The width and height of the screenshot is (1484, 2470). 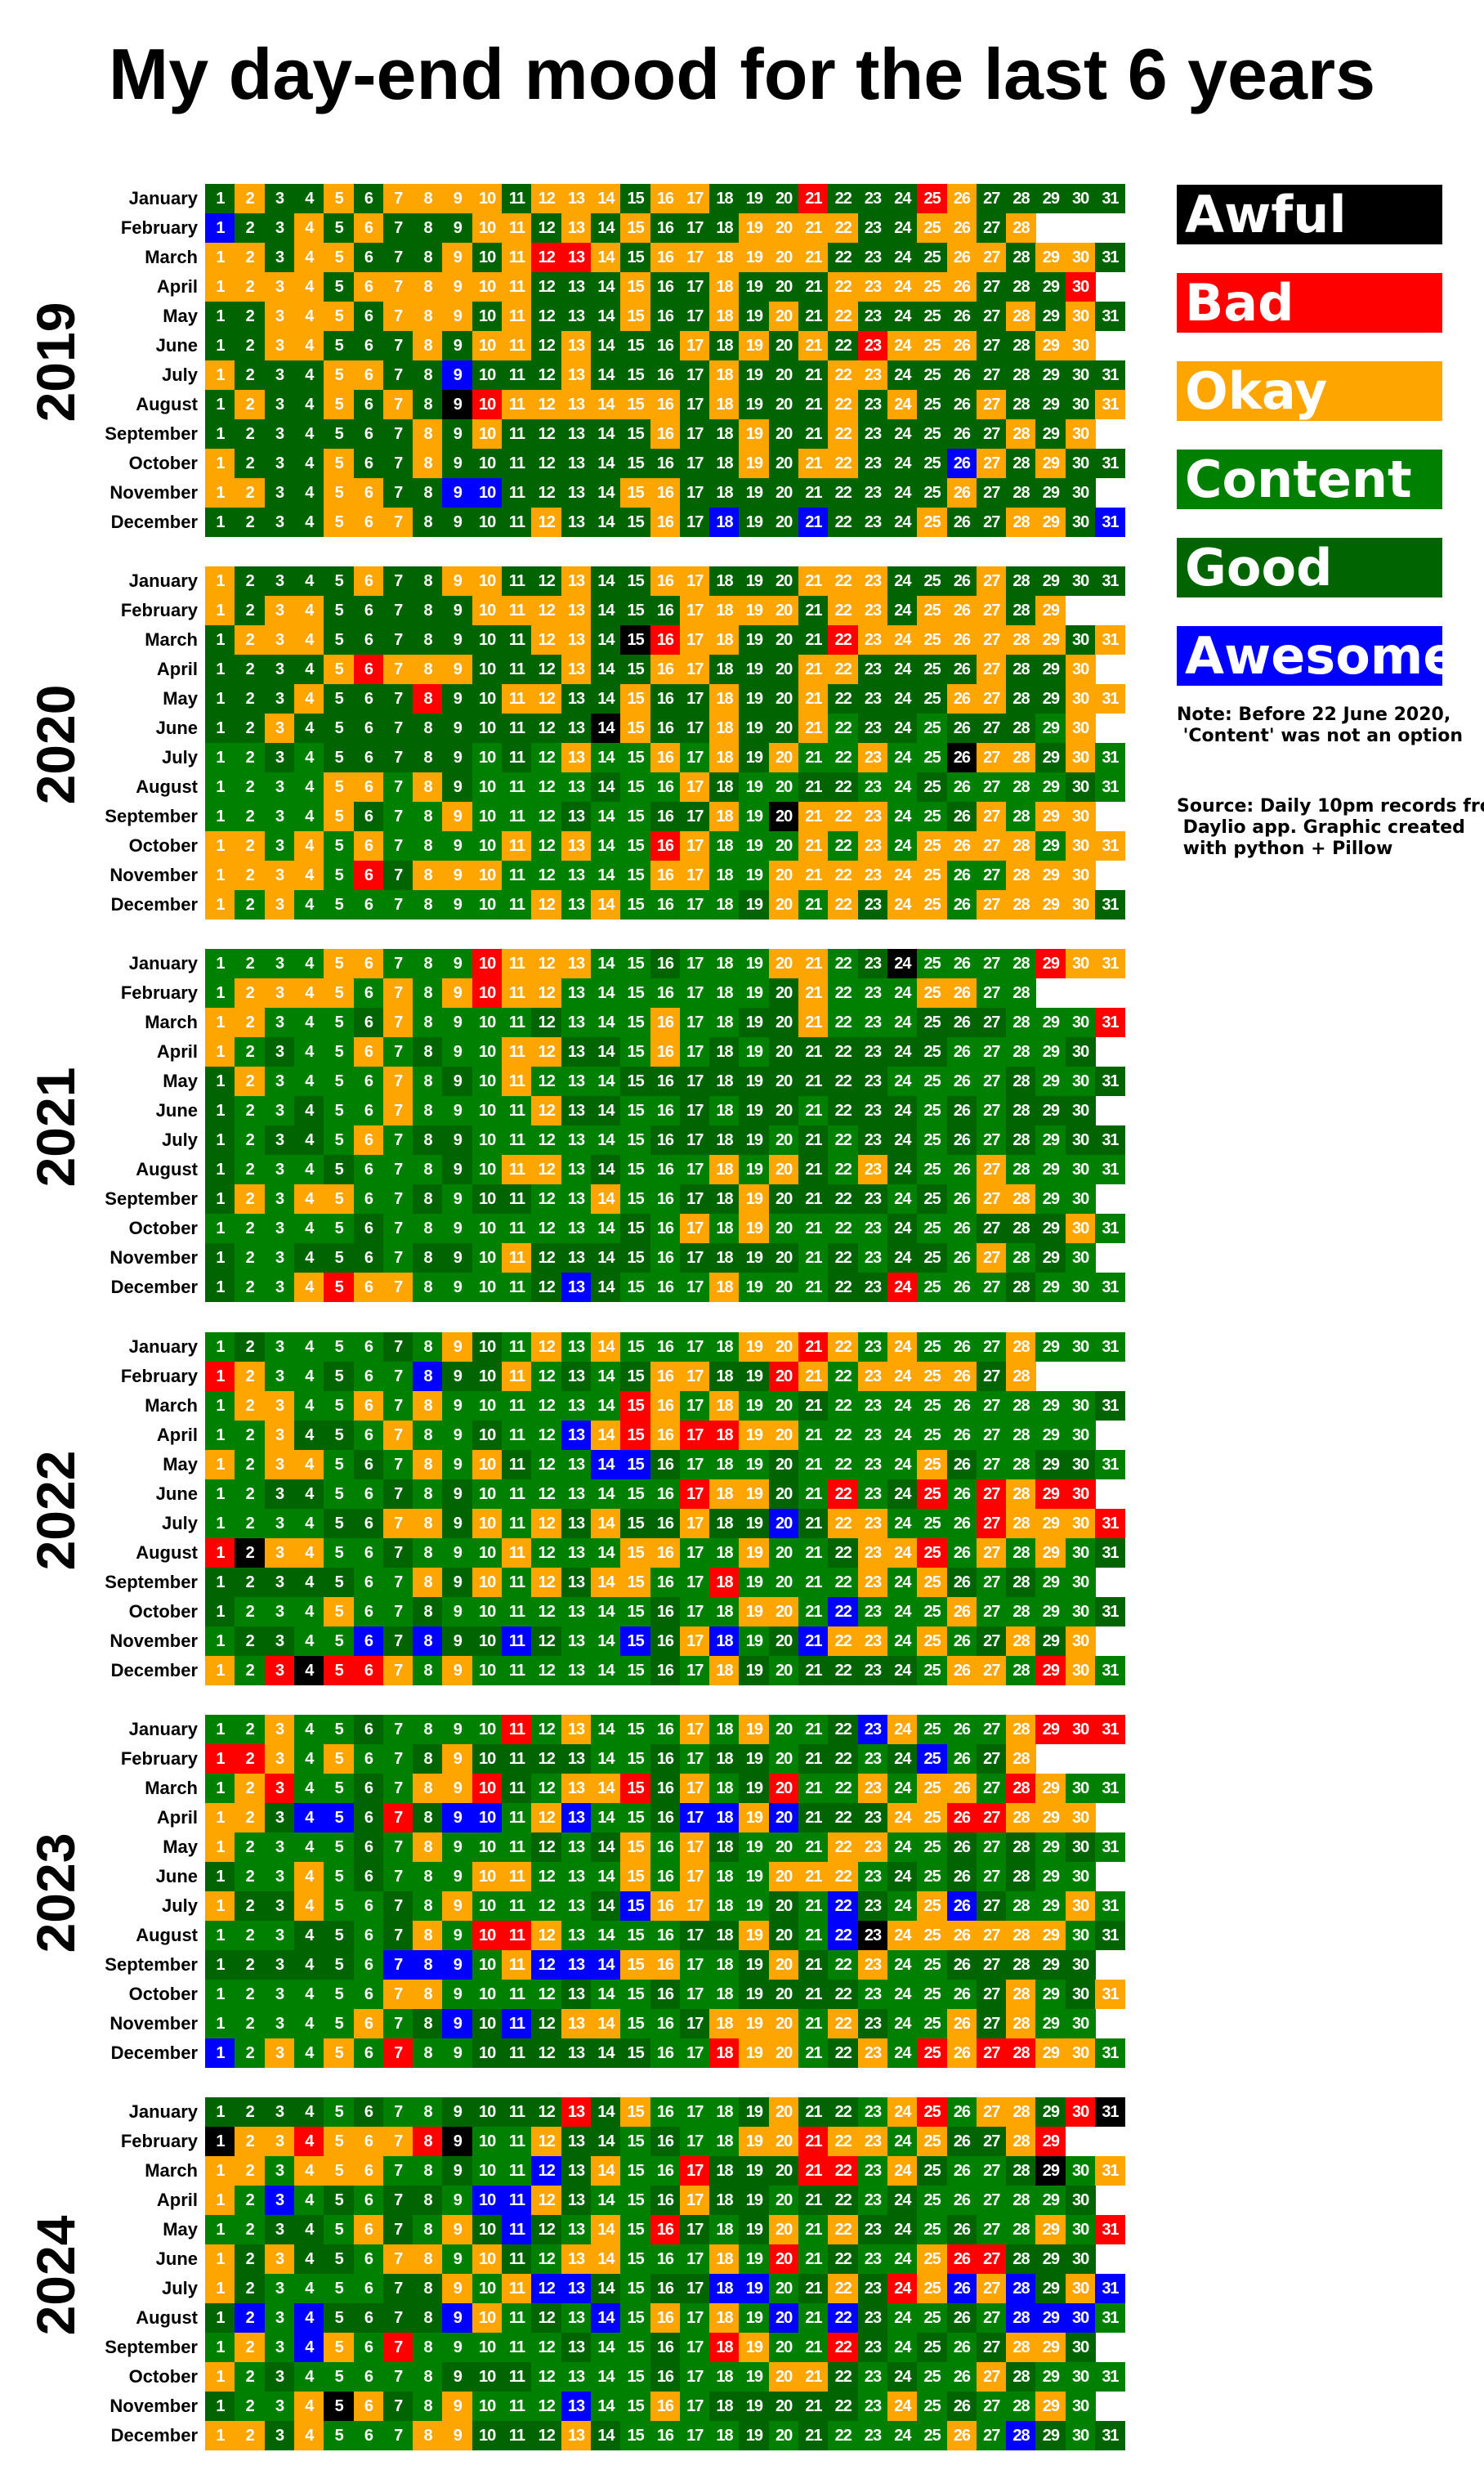 What do you see at coordinates (1110, 1670) in the screenshot?
I see `day-cell-content: 31` at bounding box center [1110, 1670].